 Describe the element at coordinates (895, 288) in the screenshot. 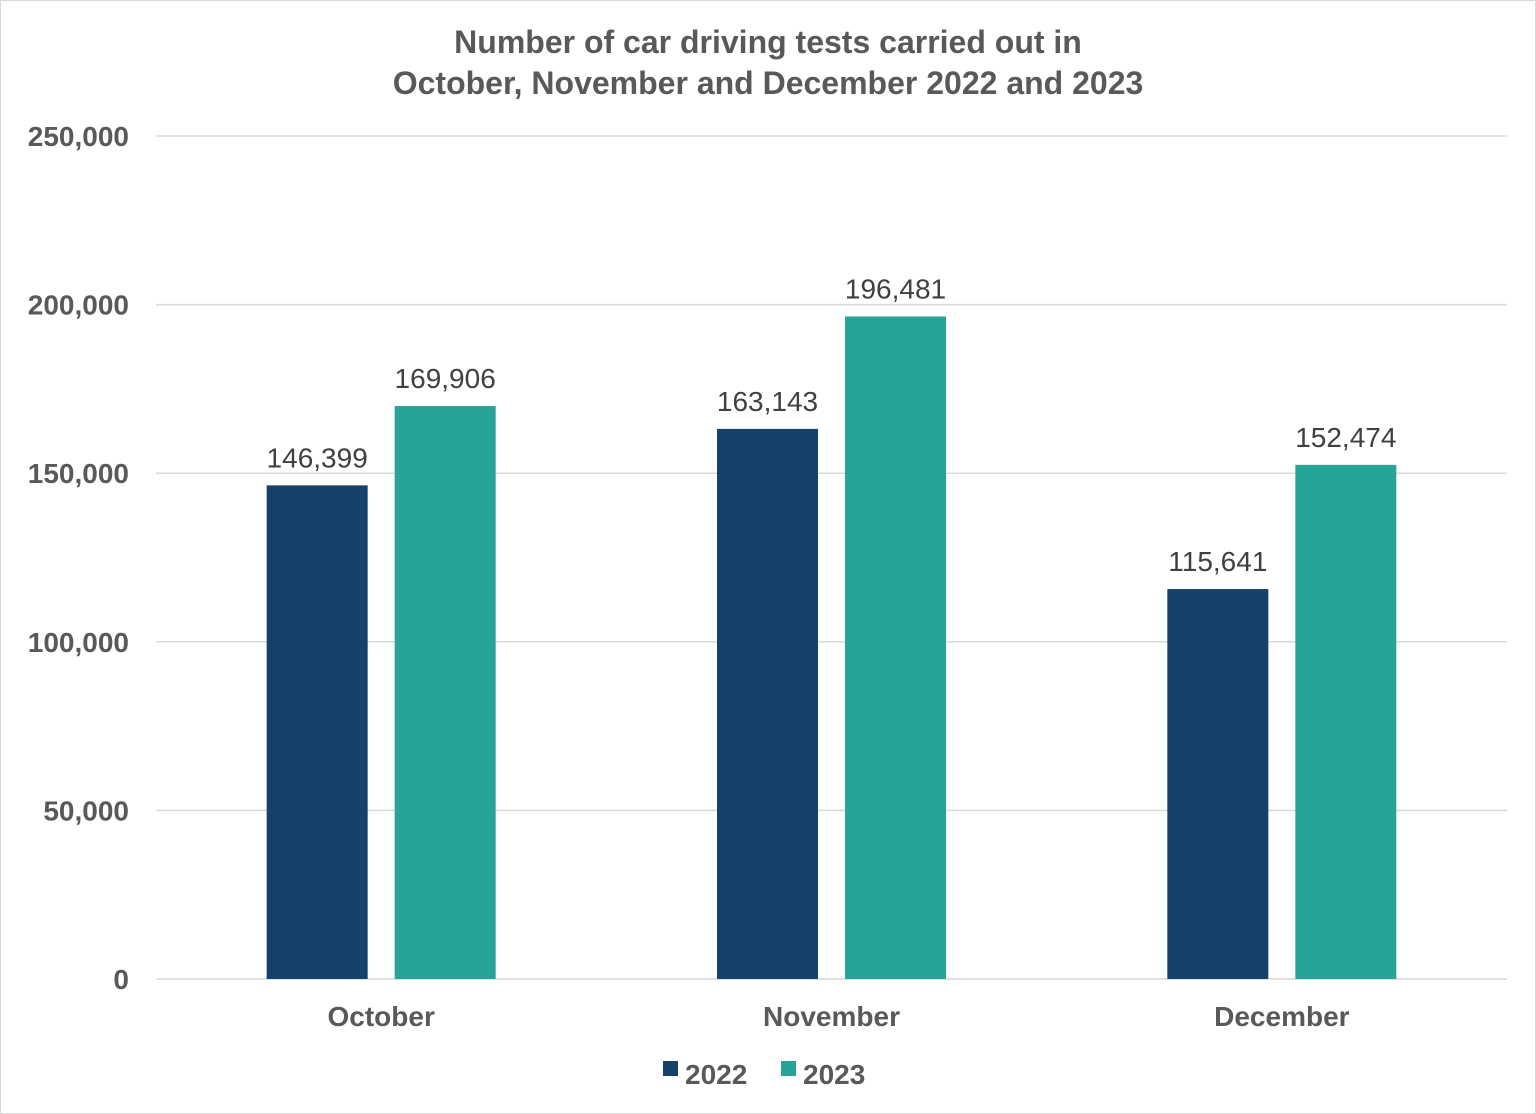

I see `data-label: 196,481` at that location.